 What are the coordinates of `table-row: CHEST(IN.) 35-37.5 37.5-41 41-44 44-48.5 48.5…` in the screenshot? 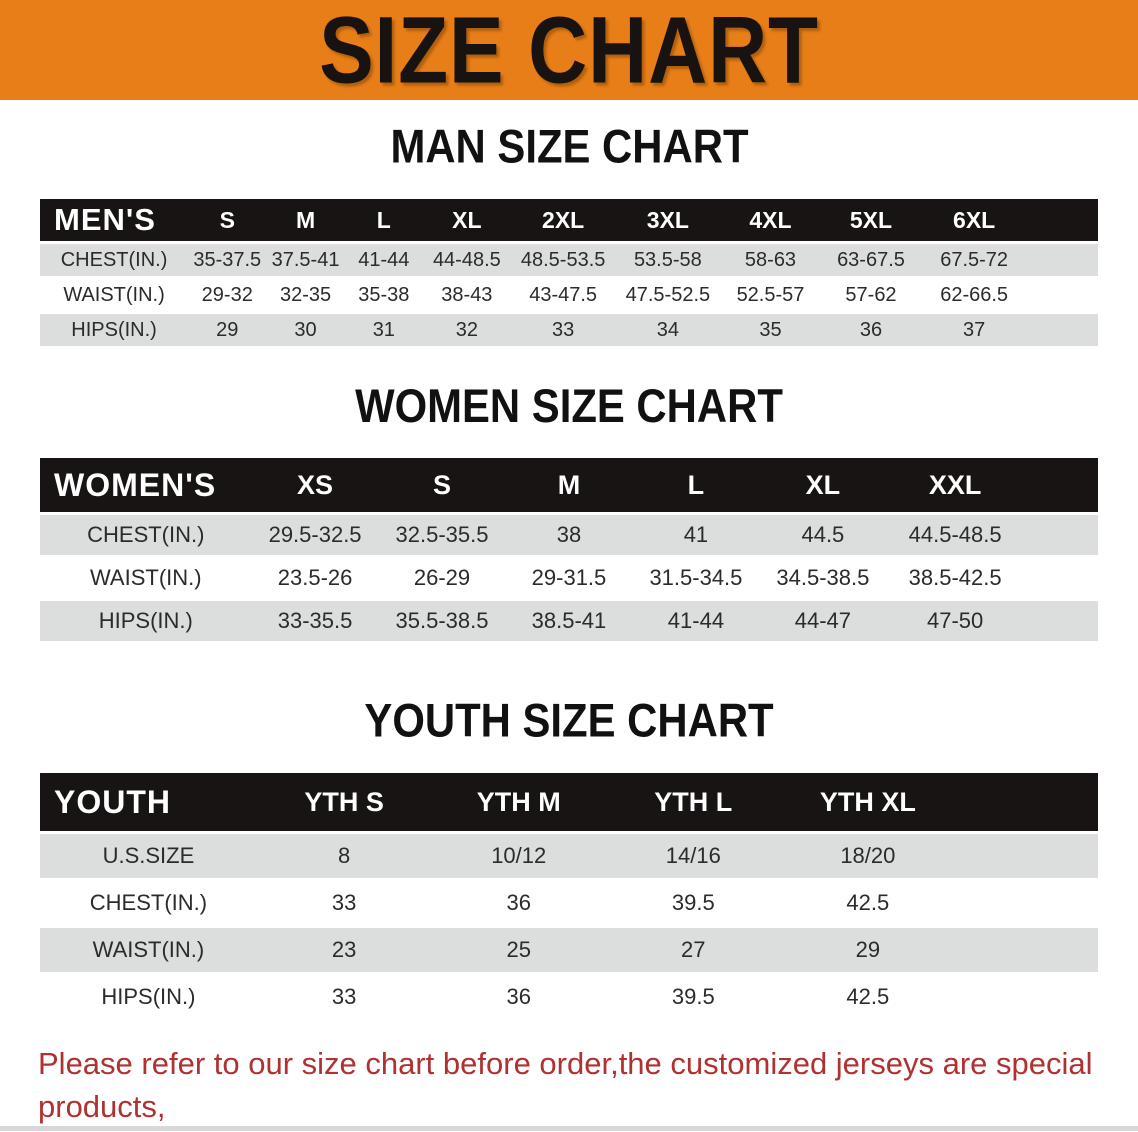 It's located at (569, 260).